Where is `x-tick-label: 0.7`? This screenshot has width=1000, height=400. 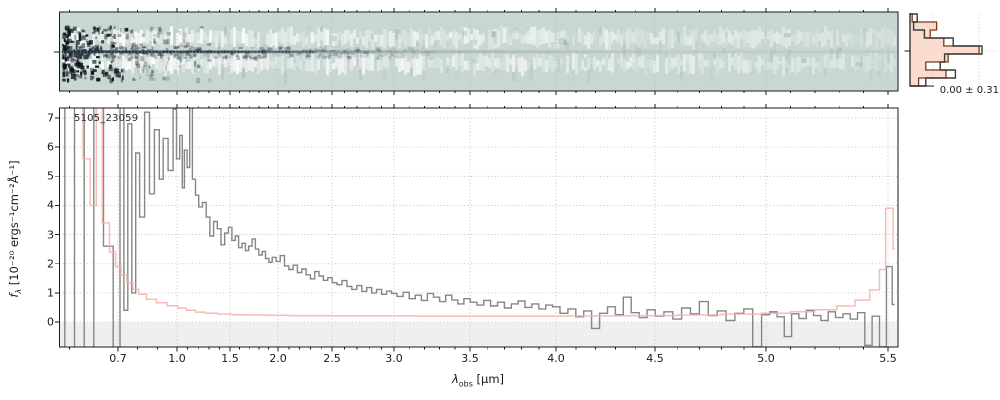 x-tick-label: 0.7 is located at coordinates (118, 358).